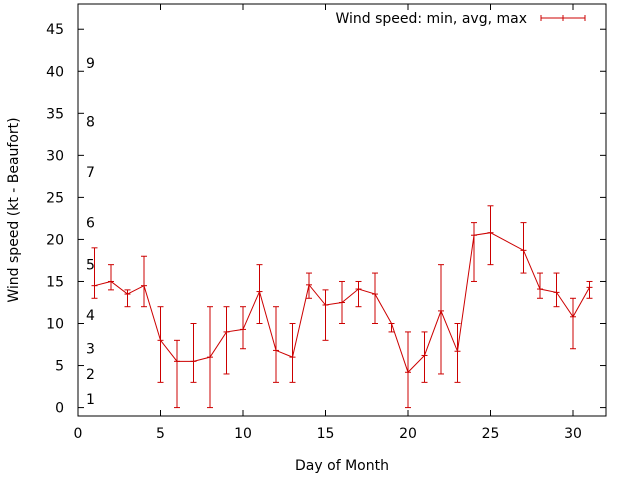  What do you see at coordinates (90, 375) in the screenshot?
I see `beaufort-label: 2` at bounding box center [90, 375].